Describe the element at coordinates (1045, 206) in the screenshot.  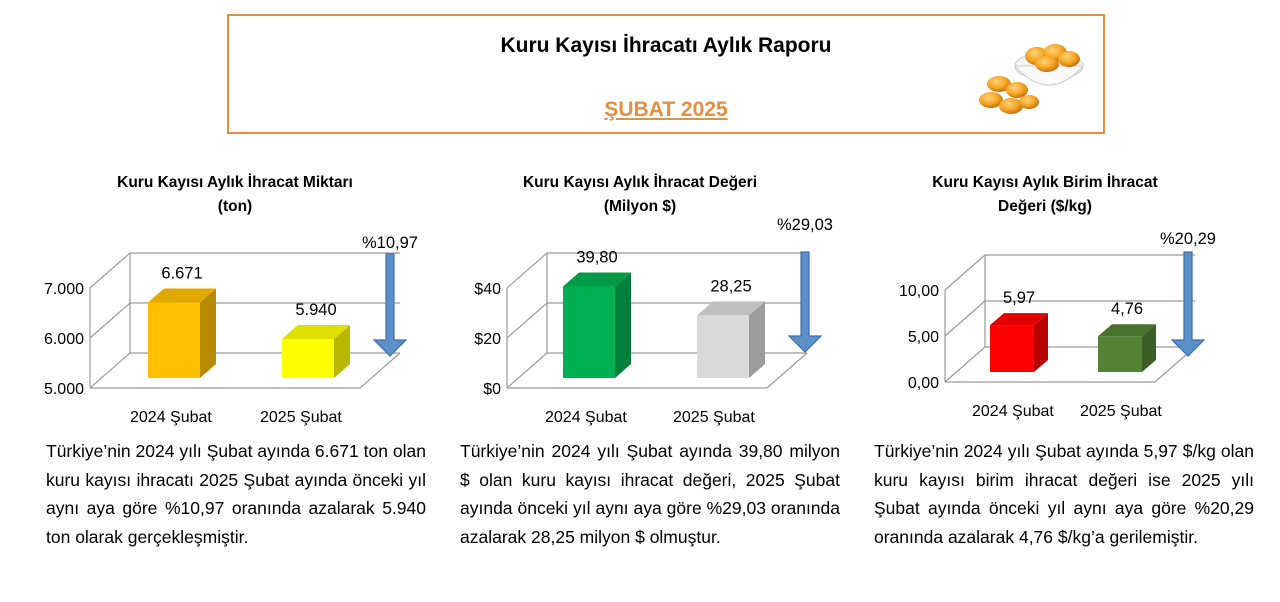
I see `chart-title-line-2: Değeri ($/kg)` at that location.